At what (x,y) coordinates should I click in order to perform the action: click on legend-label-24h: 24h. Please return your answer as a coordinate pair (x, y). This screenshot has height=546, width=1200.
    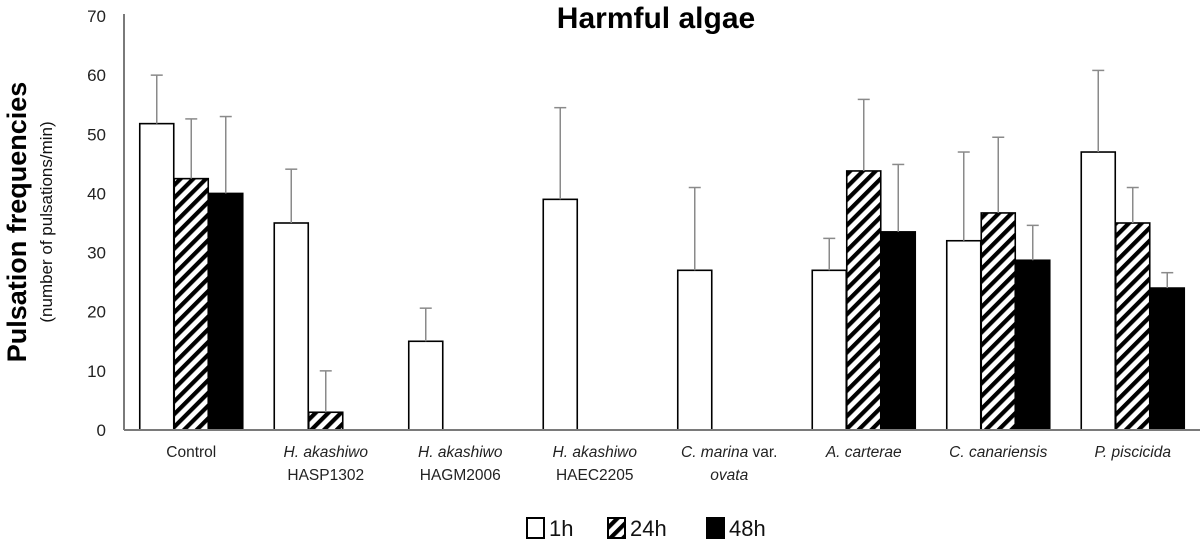
    Looking at the image, I should click on (648, 528).